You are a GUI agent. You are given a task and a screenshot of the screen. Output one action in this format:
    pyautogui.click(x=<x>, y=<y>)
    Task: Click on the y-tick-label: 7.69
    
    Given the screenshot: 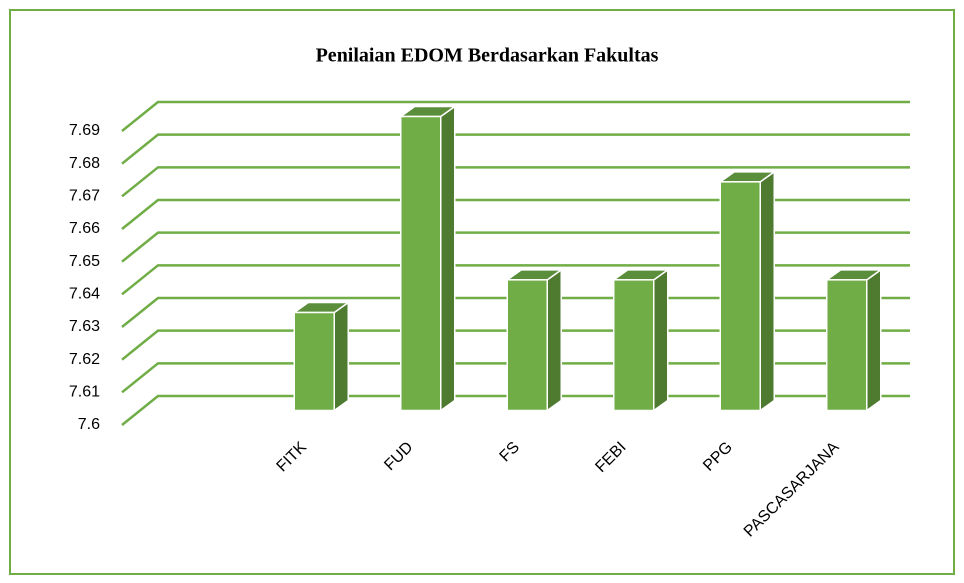 What is the action you would take?
    pyautogui.click(x=84, y=130)
    